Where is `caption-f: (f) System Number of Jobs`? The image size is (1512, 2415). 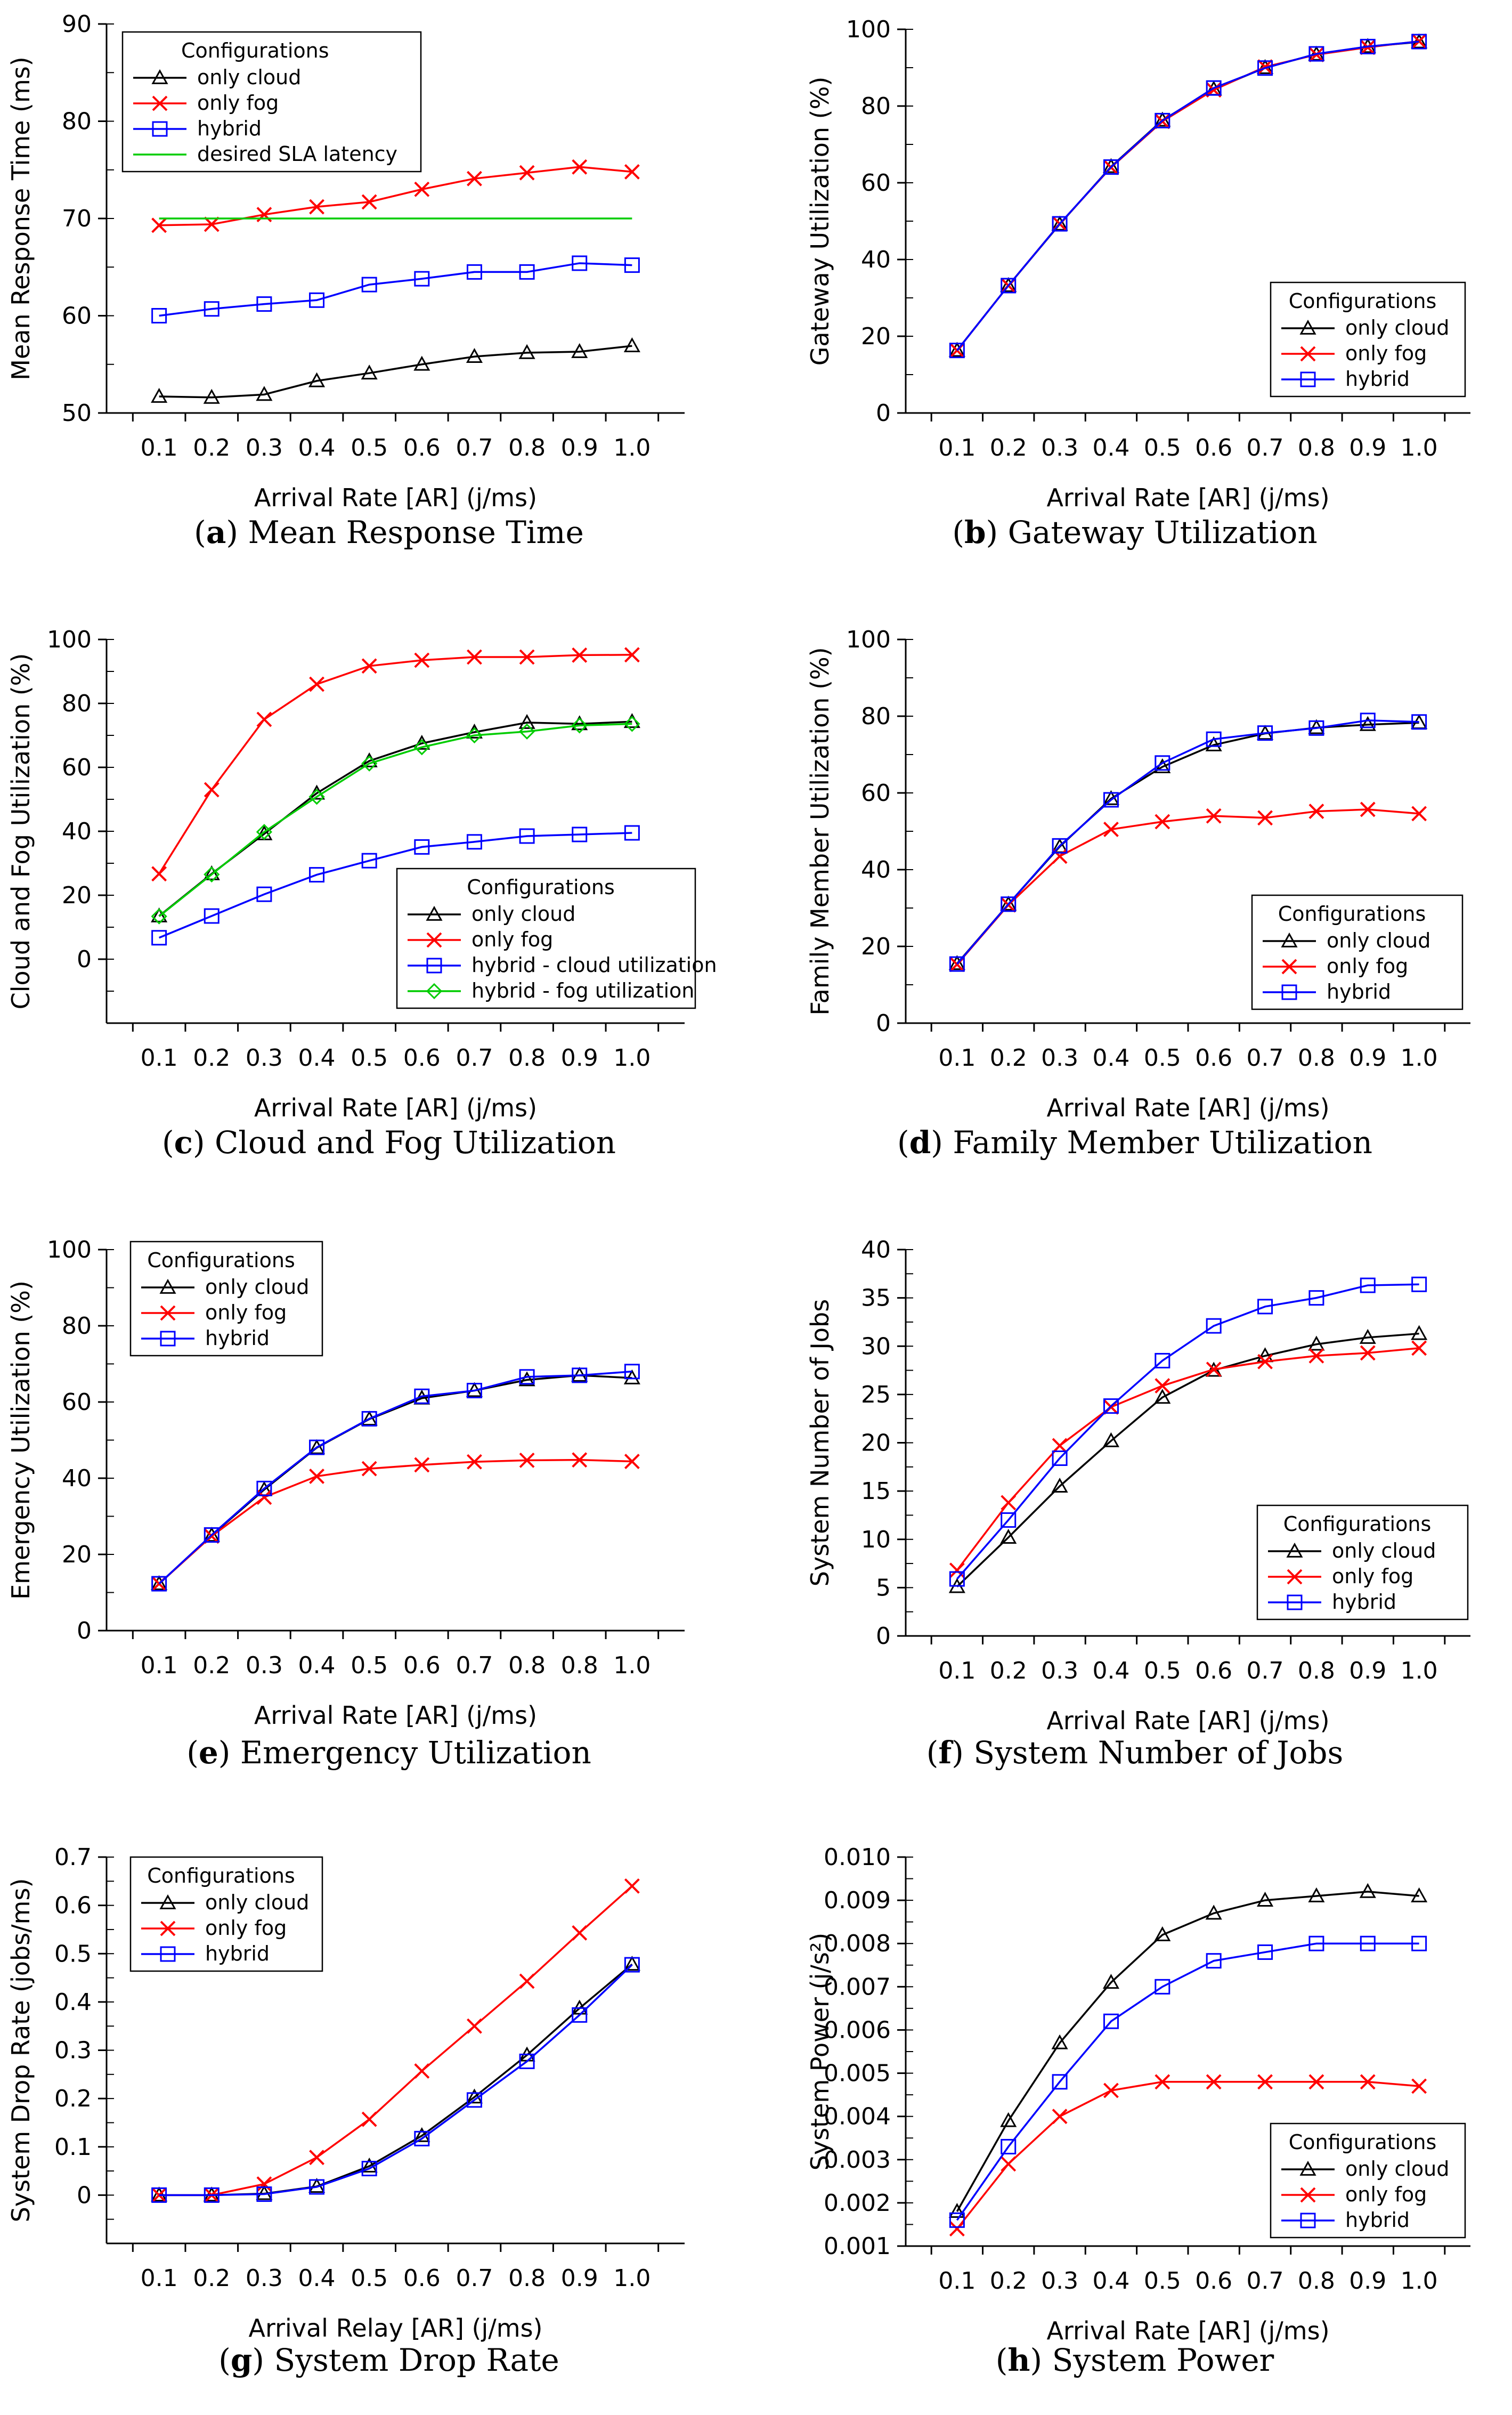
caption-f: (f) System Number of Jobs is located at coordinates (1135, 1753).